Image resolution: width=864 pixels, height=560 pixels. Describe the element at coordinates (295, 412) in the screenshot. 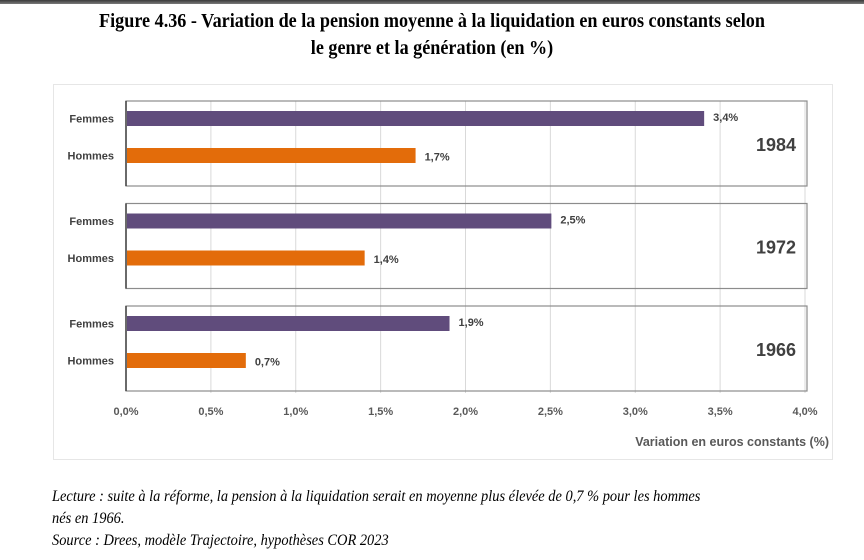

I see `x-tick-label: 1,0%` at that location.